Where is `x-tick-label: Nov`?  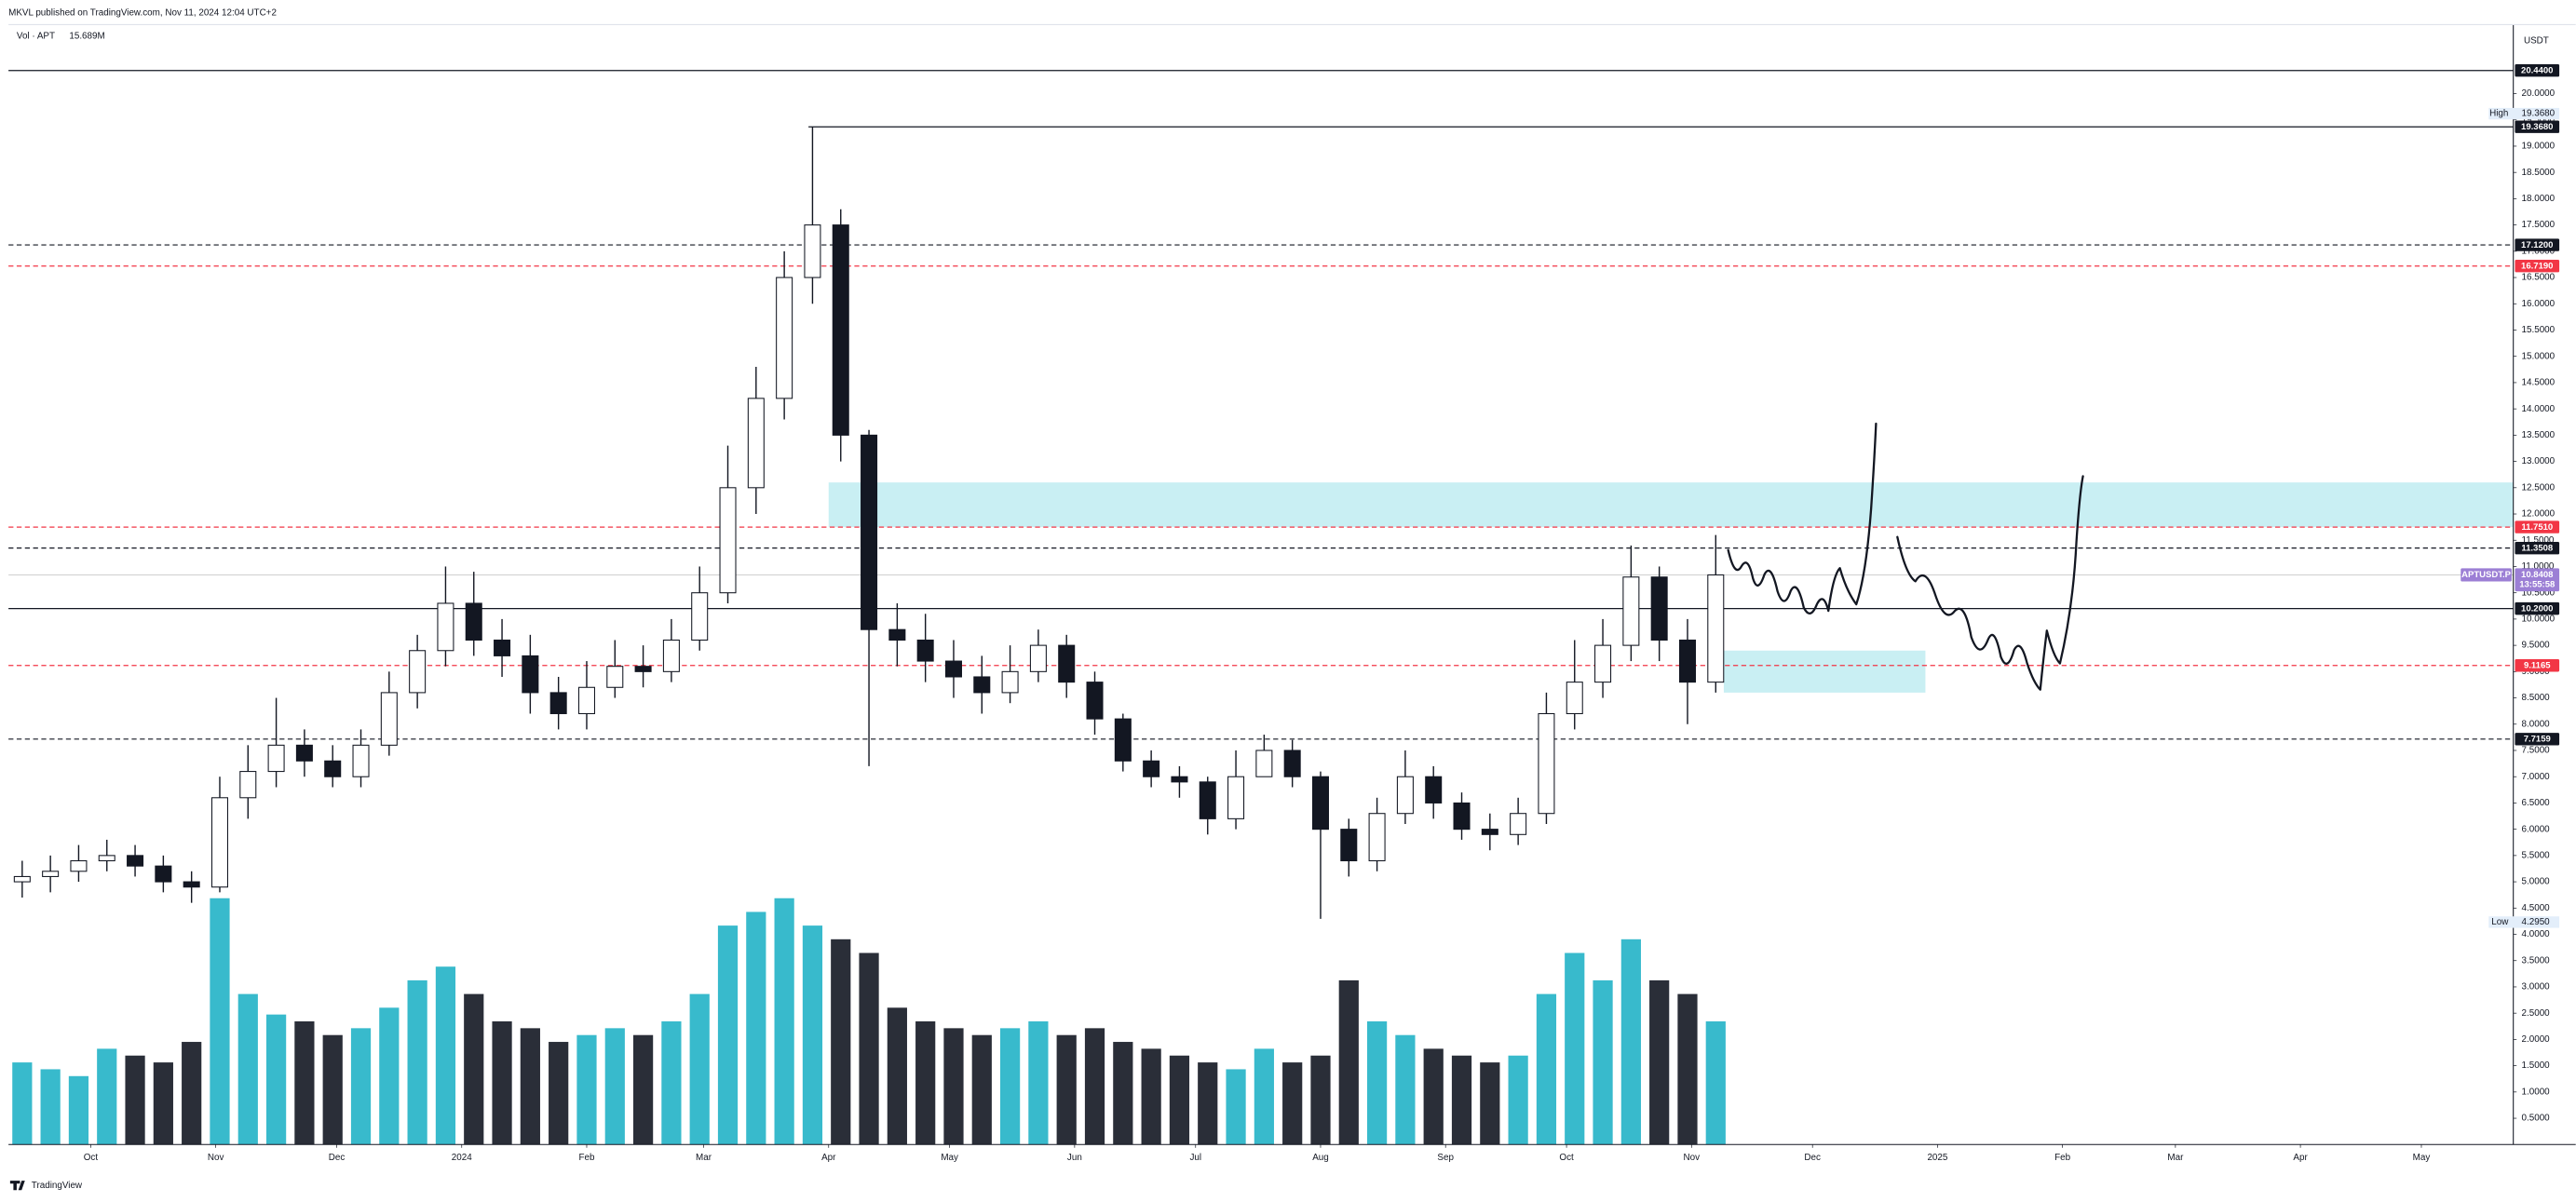
x-tick-label: Nov is located at coordinates (1692, 1158).